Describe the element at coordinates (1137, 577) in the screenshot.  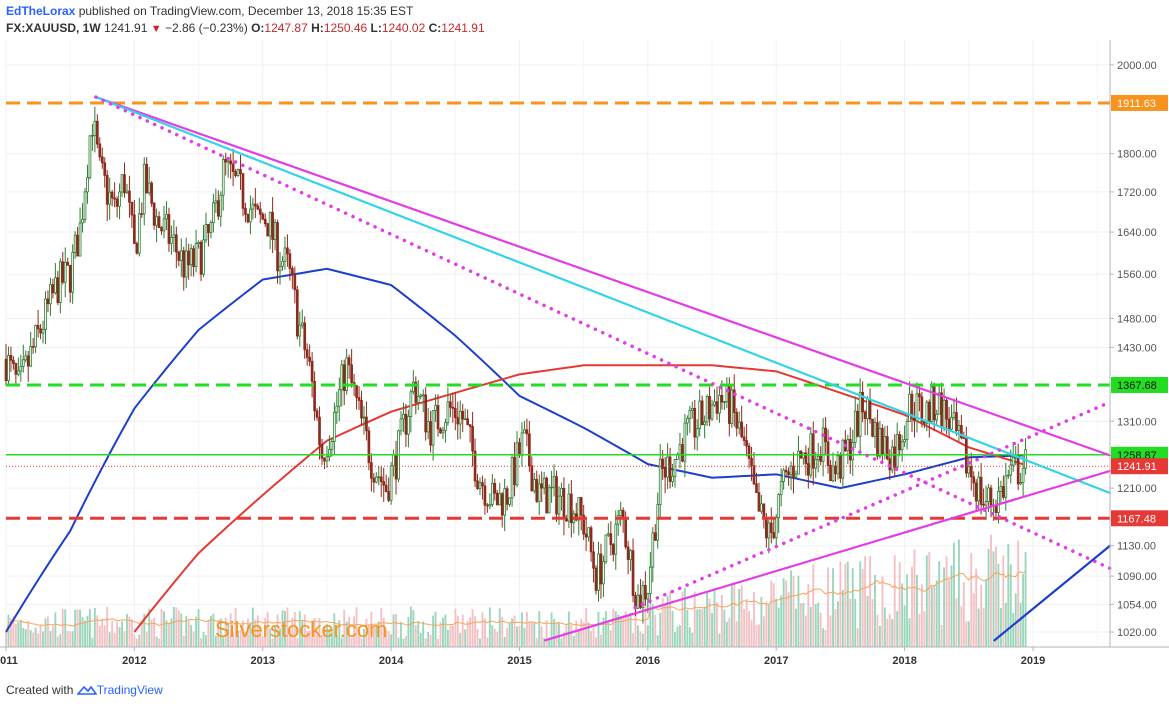
I see `y-tick-label: 1090.00` at that location.